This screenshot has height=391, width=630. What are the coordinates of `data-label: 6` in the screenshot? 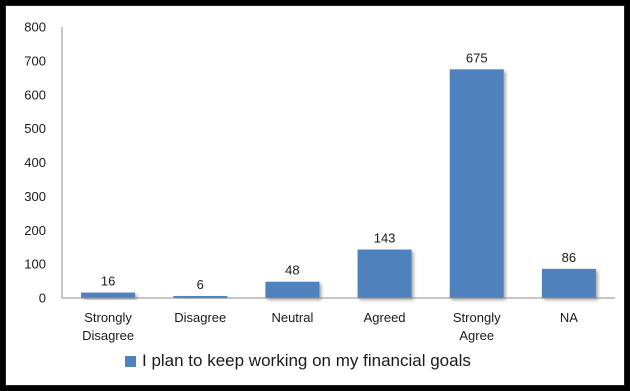 It's located at (200, 284).